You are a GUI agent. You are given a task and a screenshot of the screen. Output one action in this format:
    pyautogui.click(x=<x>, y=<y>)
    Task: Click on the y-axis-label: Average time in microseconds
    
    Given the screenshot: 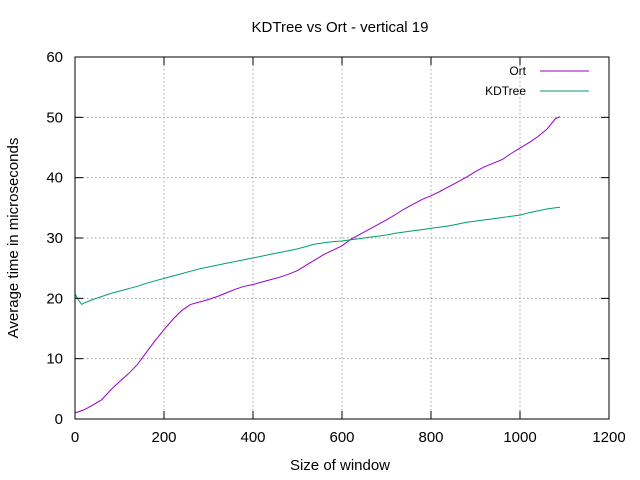 What is the action you would take?
    pyautogui.click(x=13, y=238)
    